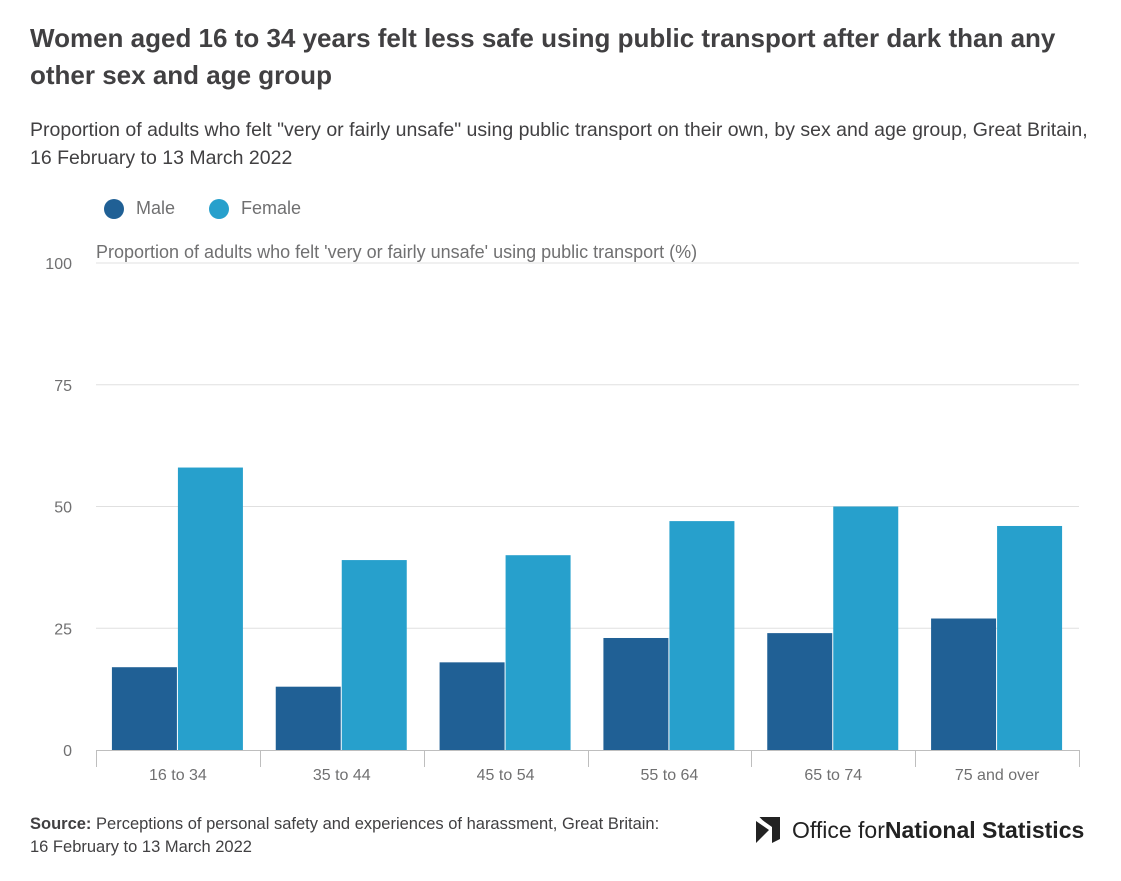 The height and width of the screenshot is (881, 1121). What do you see at coordinates (670, 775) in the screenshot?
I see `x-tick-label: 55 to 64` at bounding box center [670, 775].